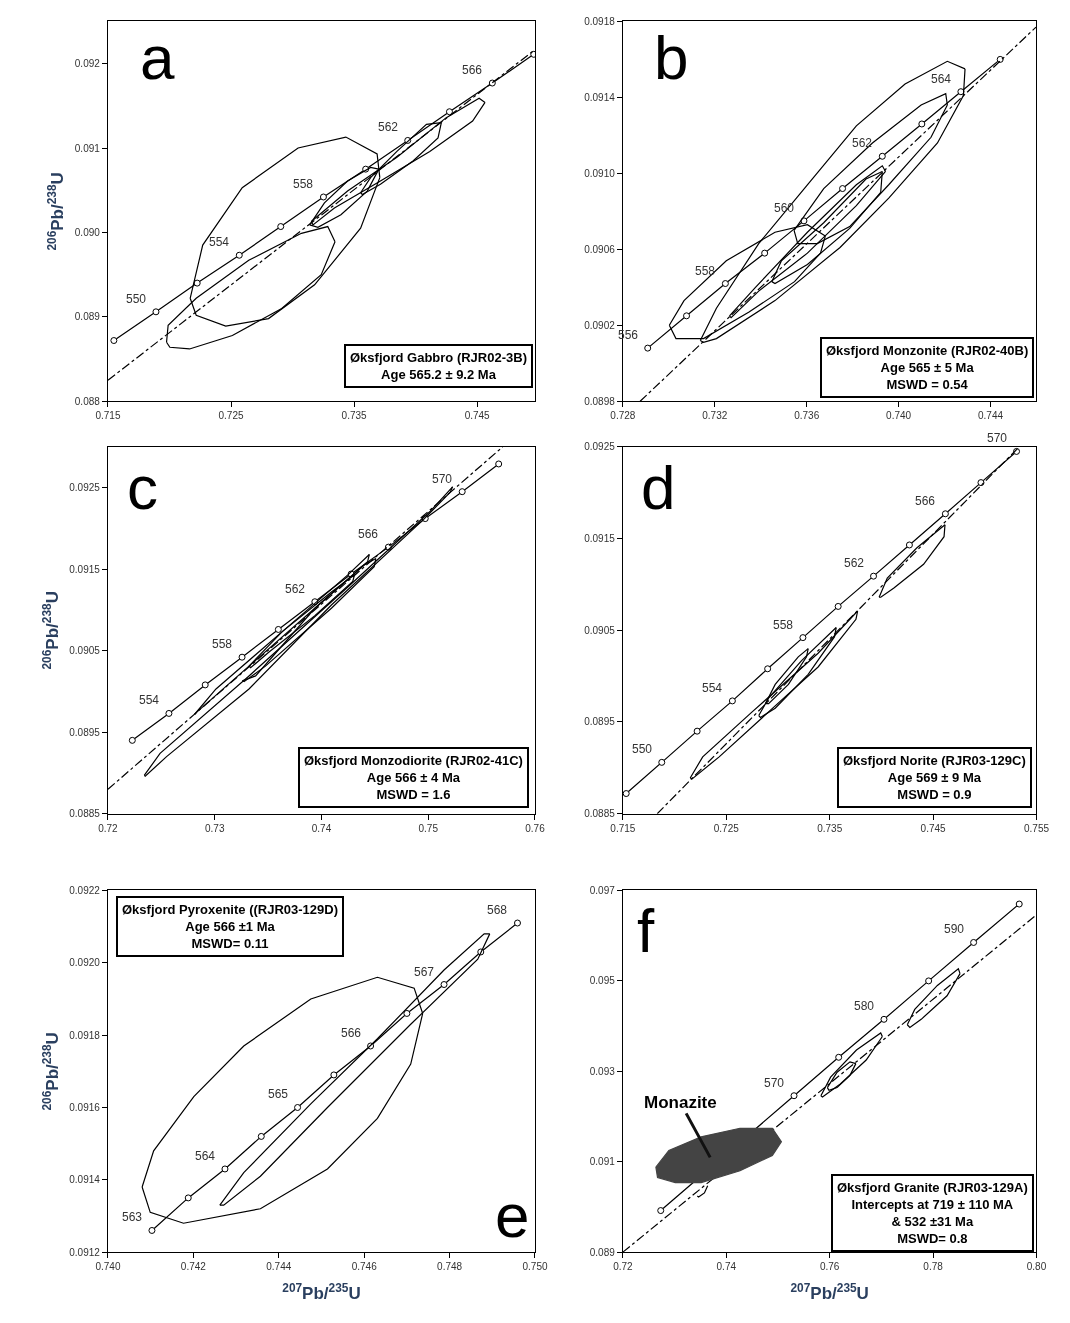  What do you see at coordinates (428, 828) in the screenshot?
I see `x-tick-label: 0.75` at bounding box center [428, 828].